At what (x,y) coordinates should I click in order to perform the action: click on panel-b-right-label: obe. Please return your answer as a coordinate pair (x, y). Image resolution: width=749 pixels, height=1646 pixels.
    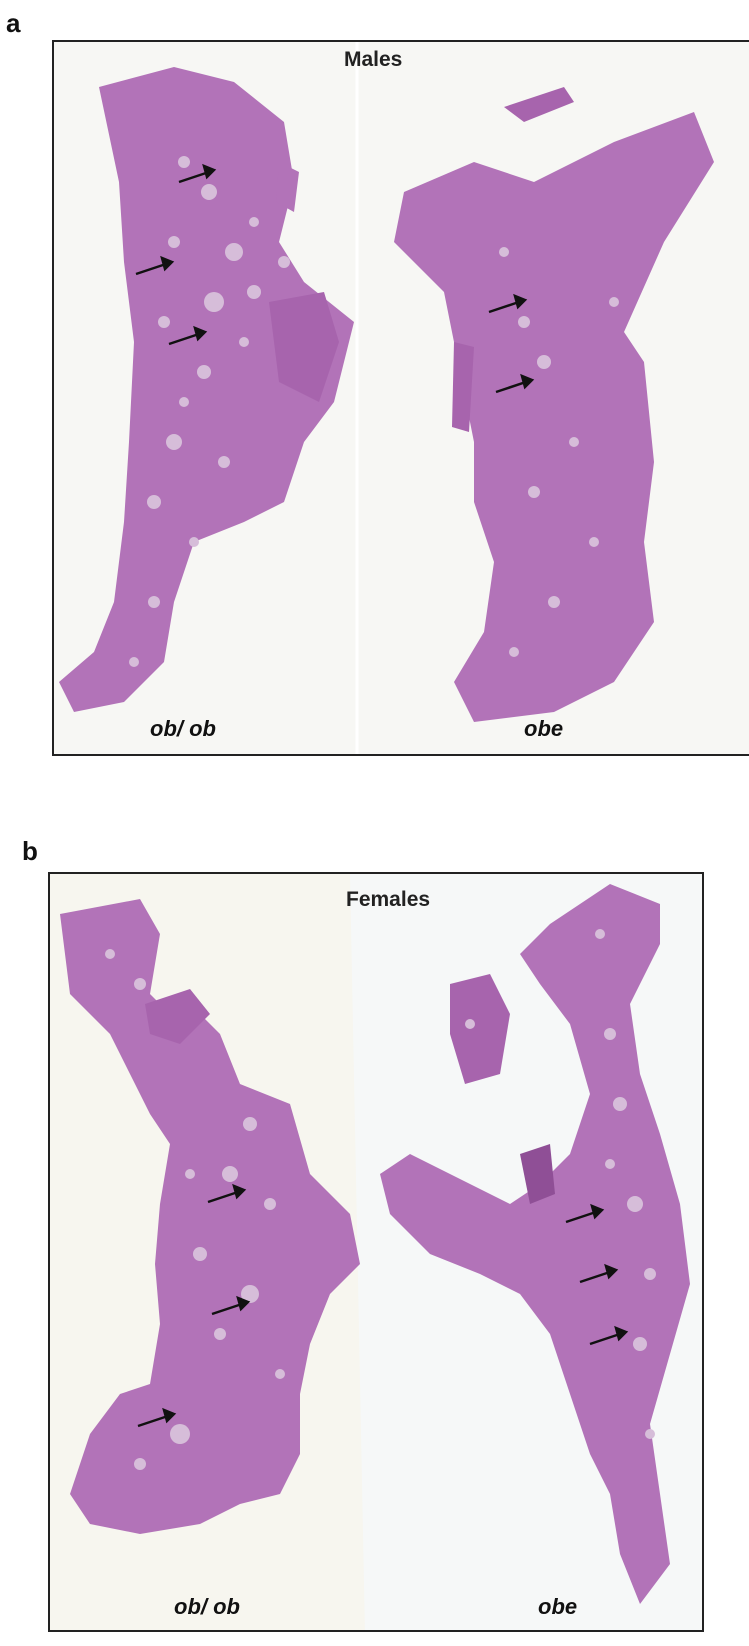
    Looking at the image, I should click on (557, 1607).